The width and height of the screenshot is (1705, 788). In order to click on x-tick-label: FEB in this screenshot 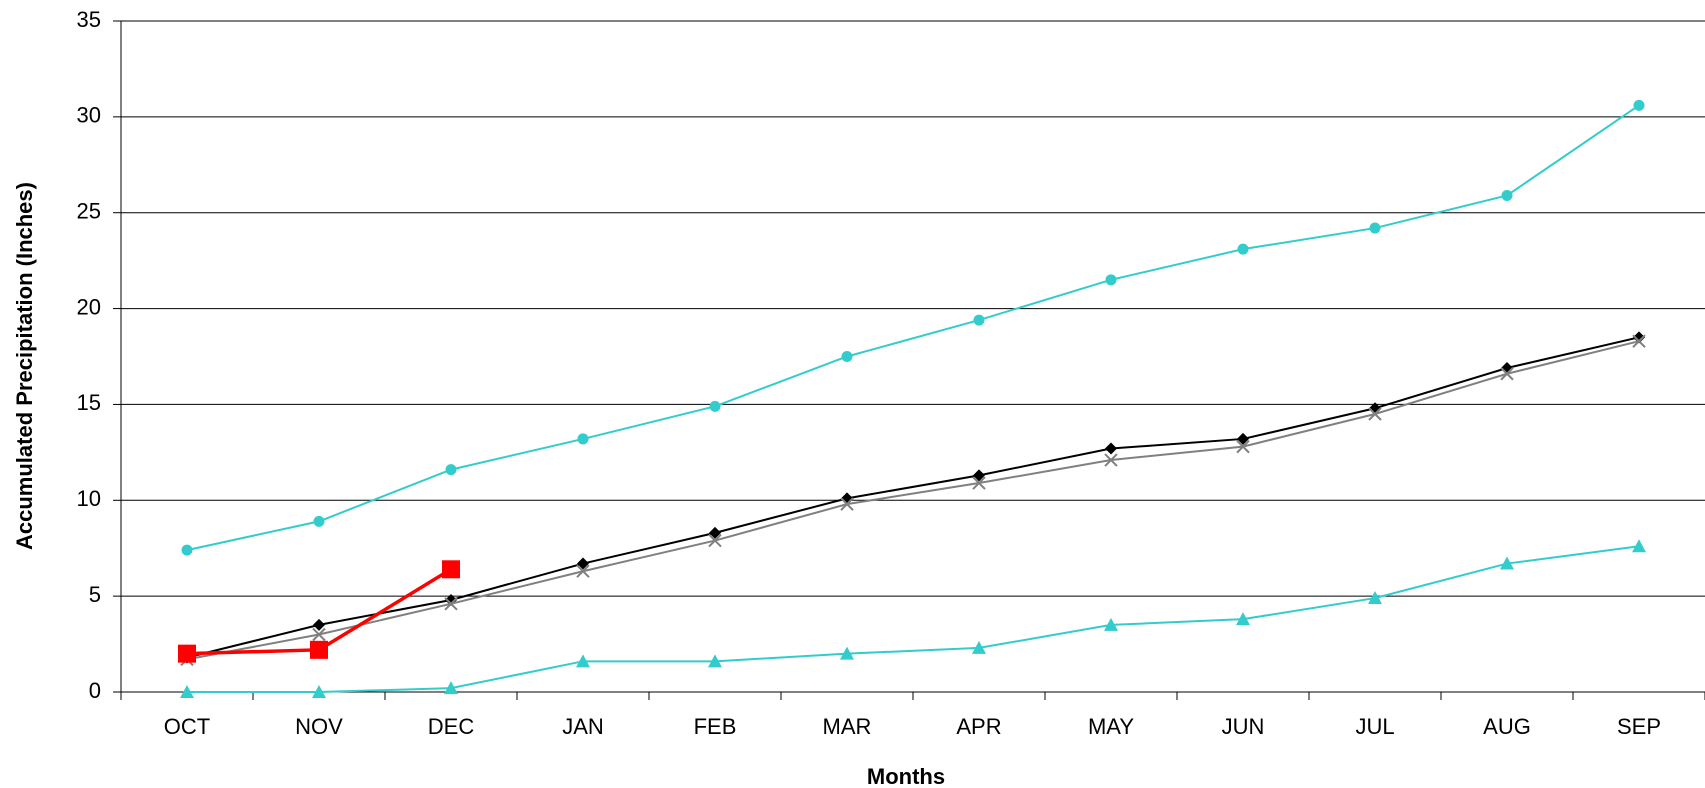, I will do `click(715, 726)`.